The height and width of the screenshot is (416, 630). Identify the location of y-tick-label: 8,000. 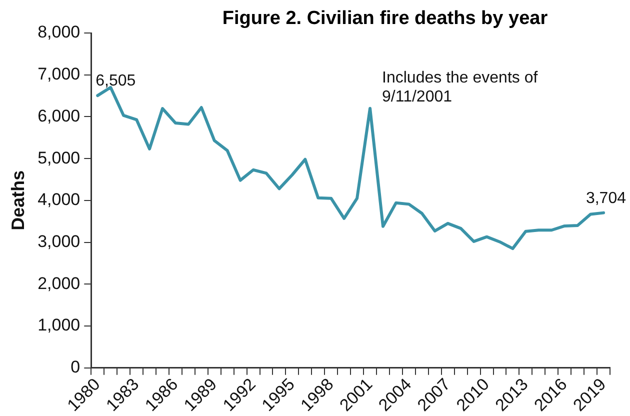
(59, 32).